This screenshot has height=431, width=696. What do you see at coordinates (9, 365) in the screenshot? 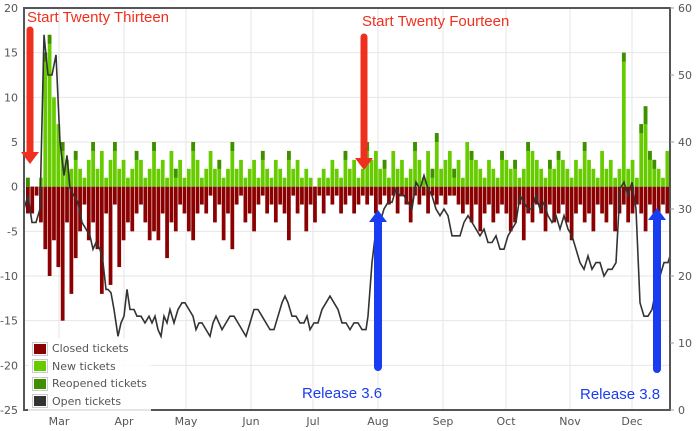
I see `svg-text: -20` at bounding box center [9, 365].